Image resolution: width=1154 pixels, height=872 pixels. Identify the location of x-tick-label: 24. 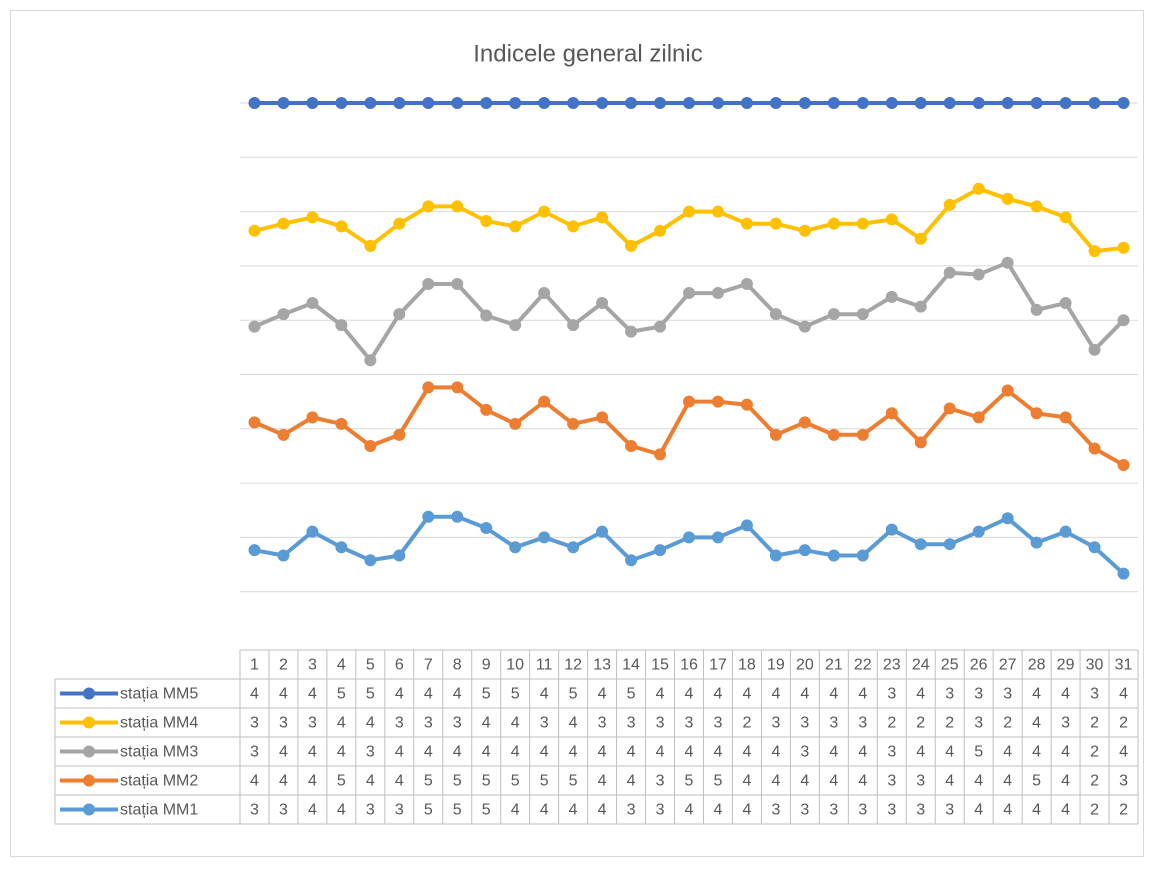
(921, 665).